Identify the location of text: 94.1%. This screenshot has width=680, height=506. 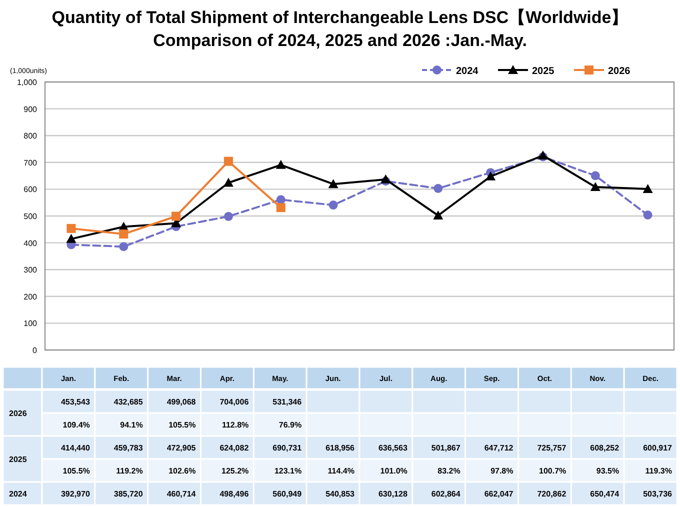
(131, 425).